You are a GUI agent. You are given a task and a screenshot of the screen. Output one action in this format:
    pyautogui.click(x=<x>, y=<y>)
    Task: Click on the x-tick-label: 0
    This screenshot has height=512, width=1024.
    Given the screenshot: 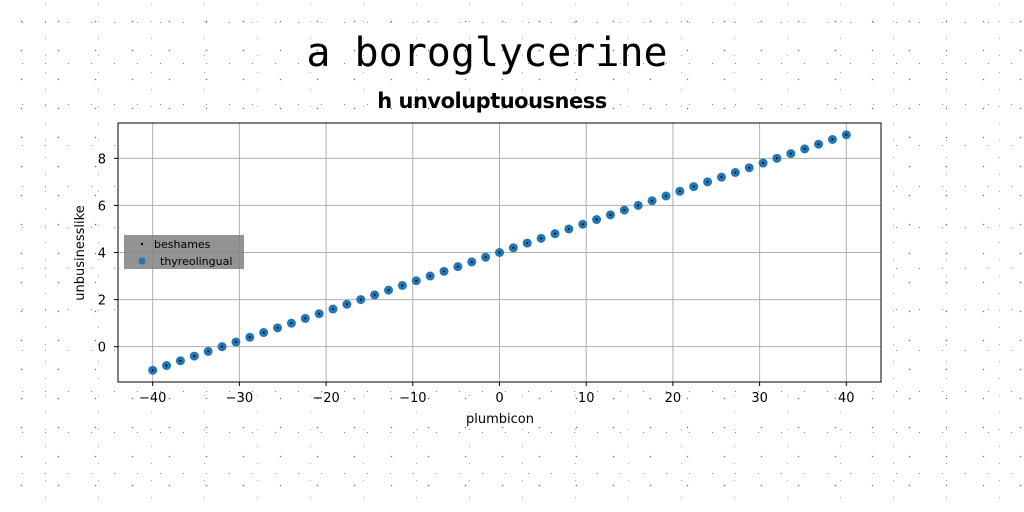 What is the action you would take?
    pyautogui.click(x=499, y=398)
    